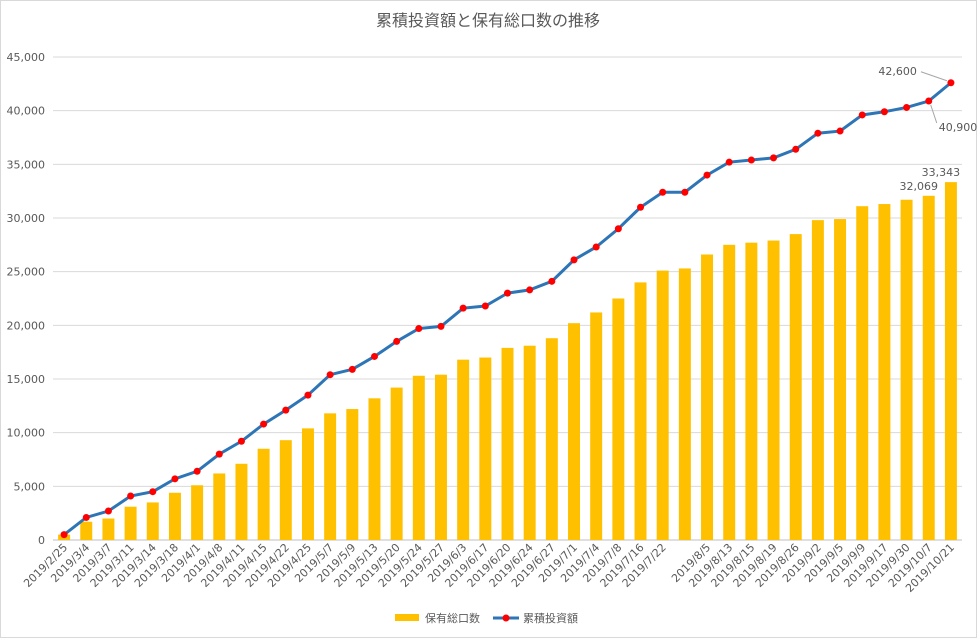 The image size is (977, 638). Describe the element at coordinates (918, 186) in the screenshot. I see `data-label: 32,069` at that location.